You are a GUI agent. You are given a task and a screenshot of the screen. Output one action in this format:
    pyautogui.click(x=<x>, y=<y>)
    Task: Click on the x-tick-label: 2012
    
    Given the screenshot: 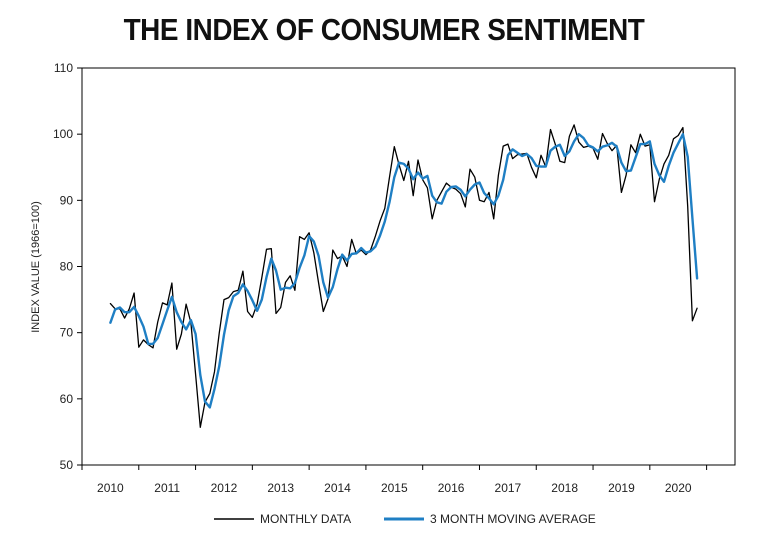 What is the action you would take?
    pyautogui.click(x=224, y=488)
    